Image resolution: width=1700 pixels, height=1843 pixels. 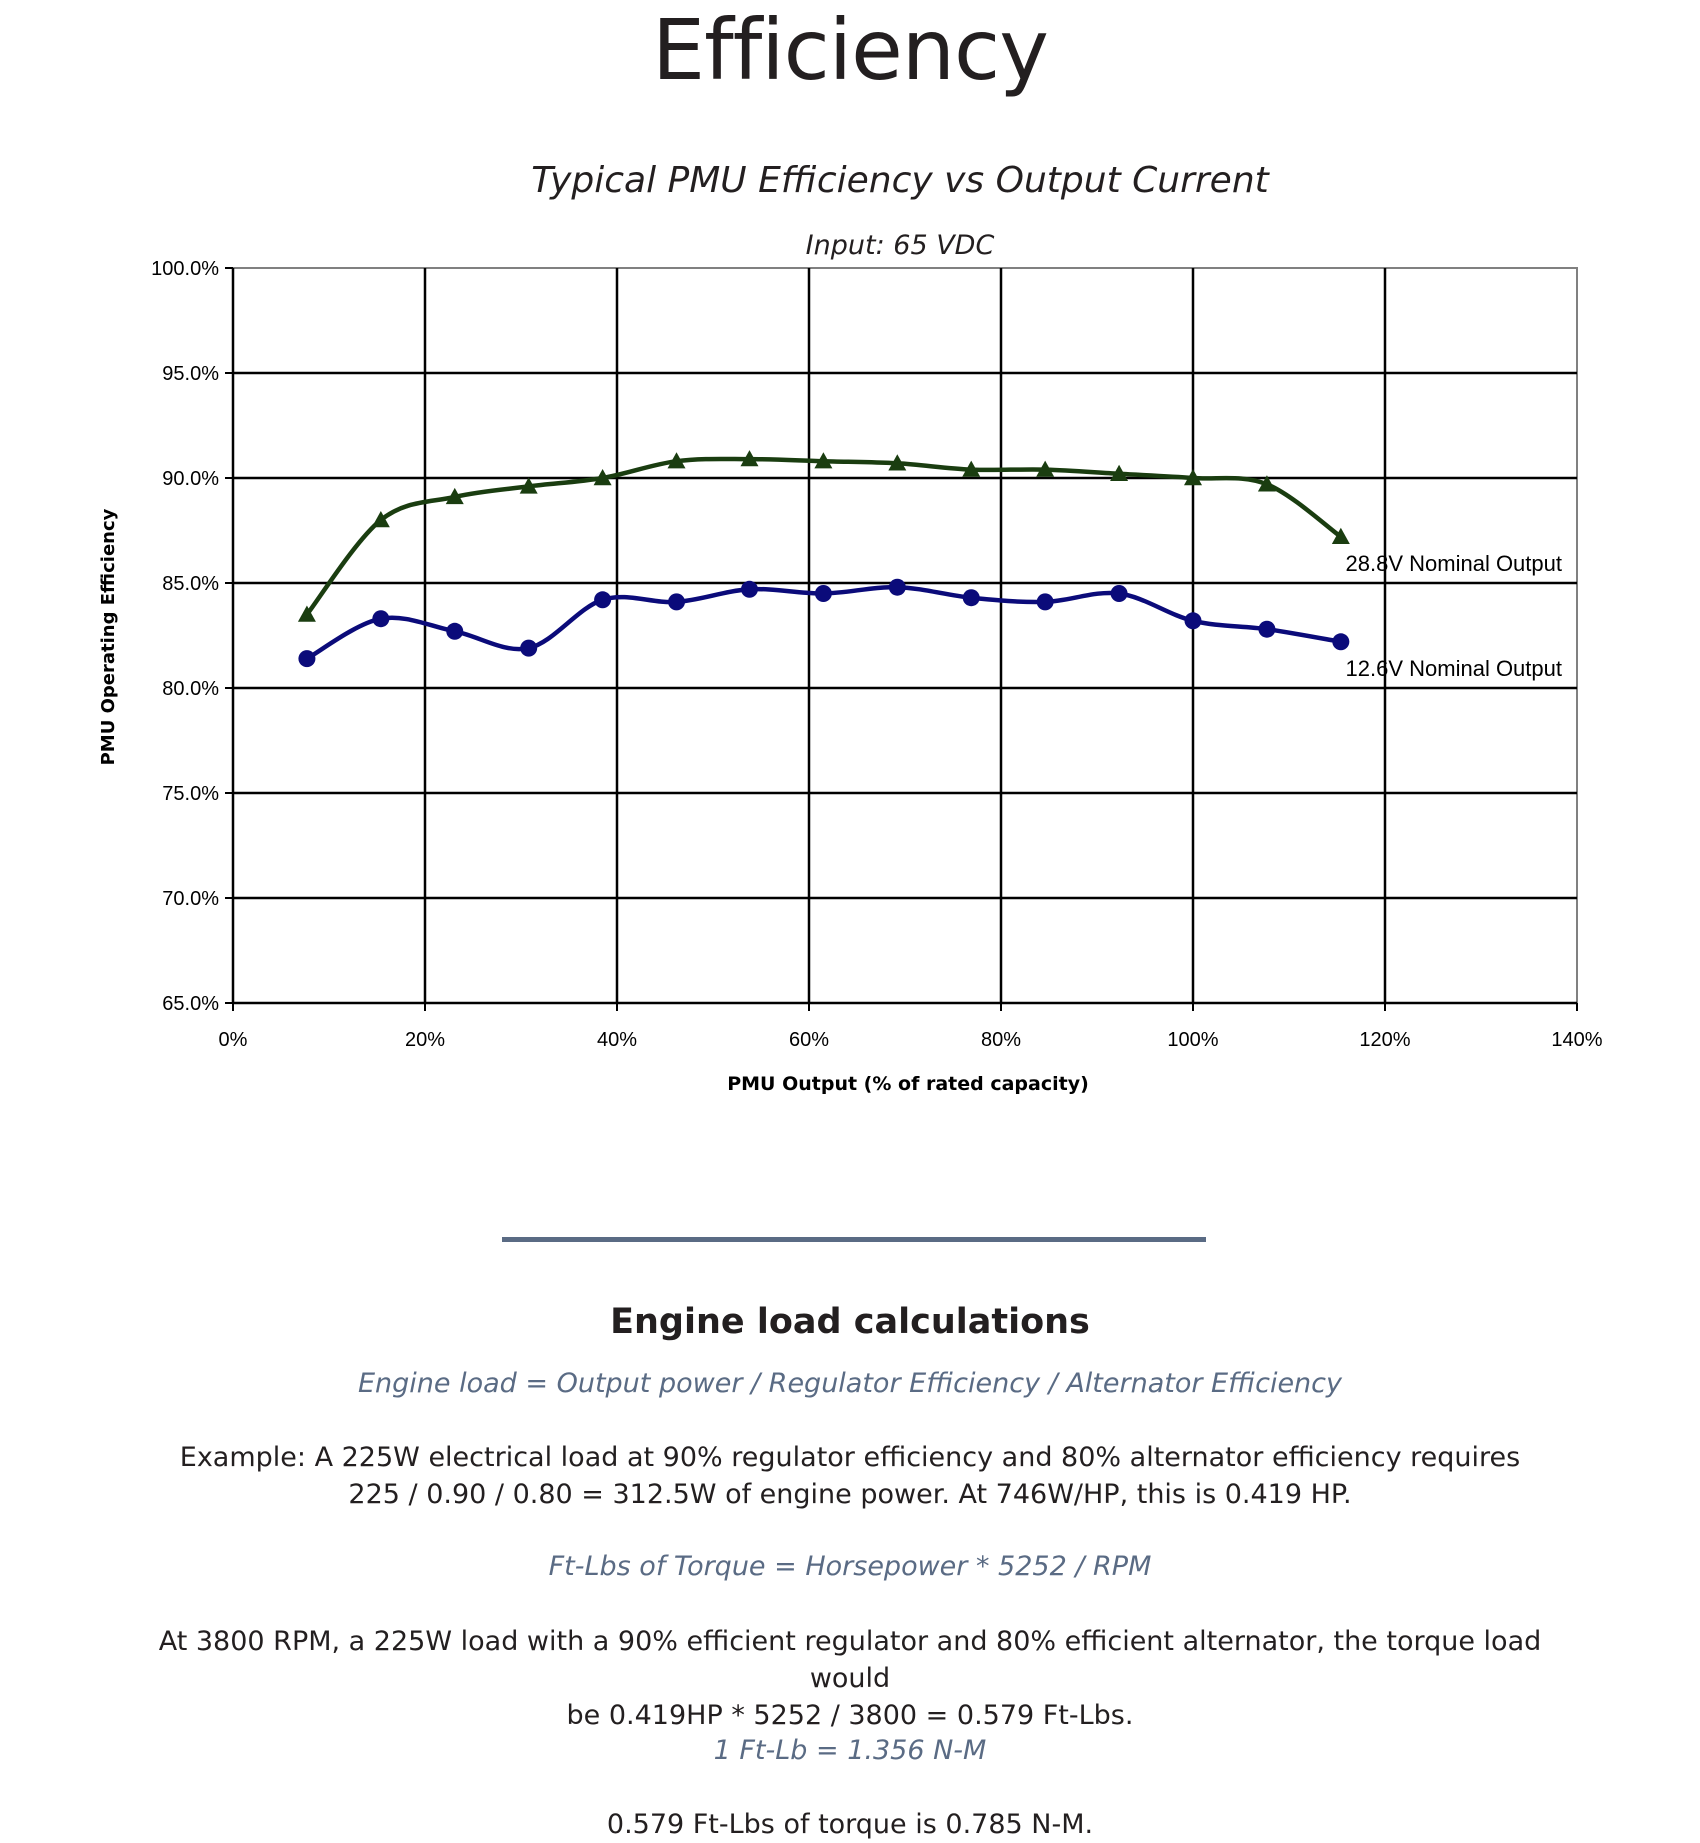 I want to click on x-tick-label: 100%, so click(x=1192, y=1040).